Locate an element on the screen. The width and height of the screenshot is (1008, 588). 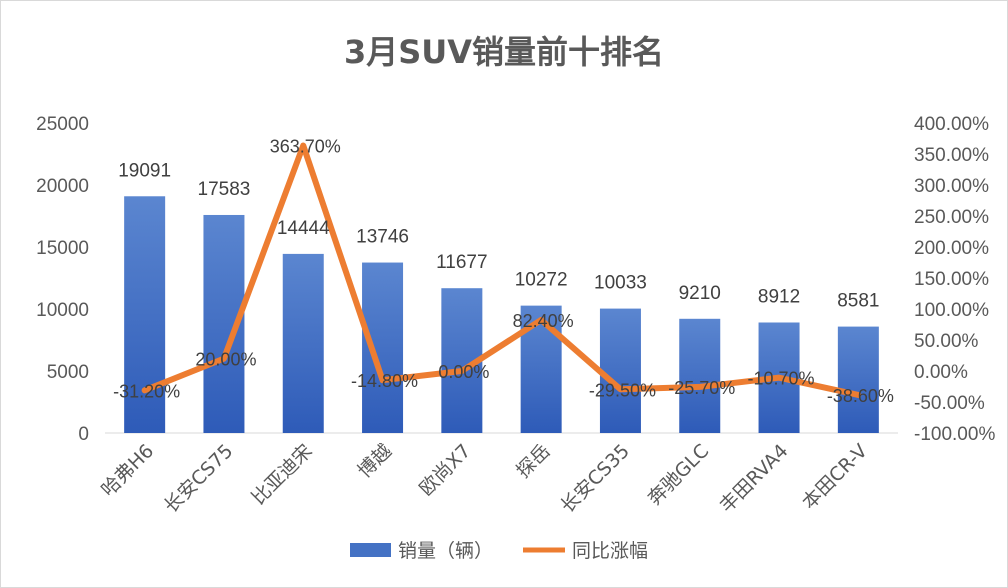
bar-value-label: 17583 is located at coordinates (224, 189).